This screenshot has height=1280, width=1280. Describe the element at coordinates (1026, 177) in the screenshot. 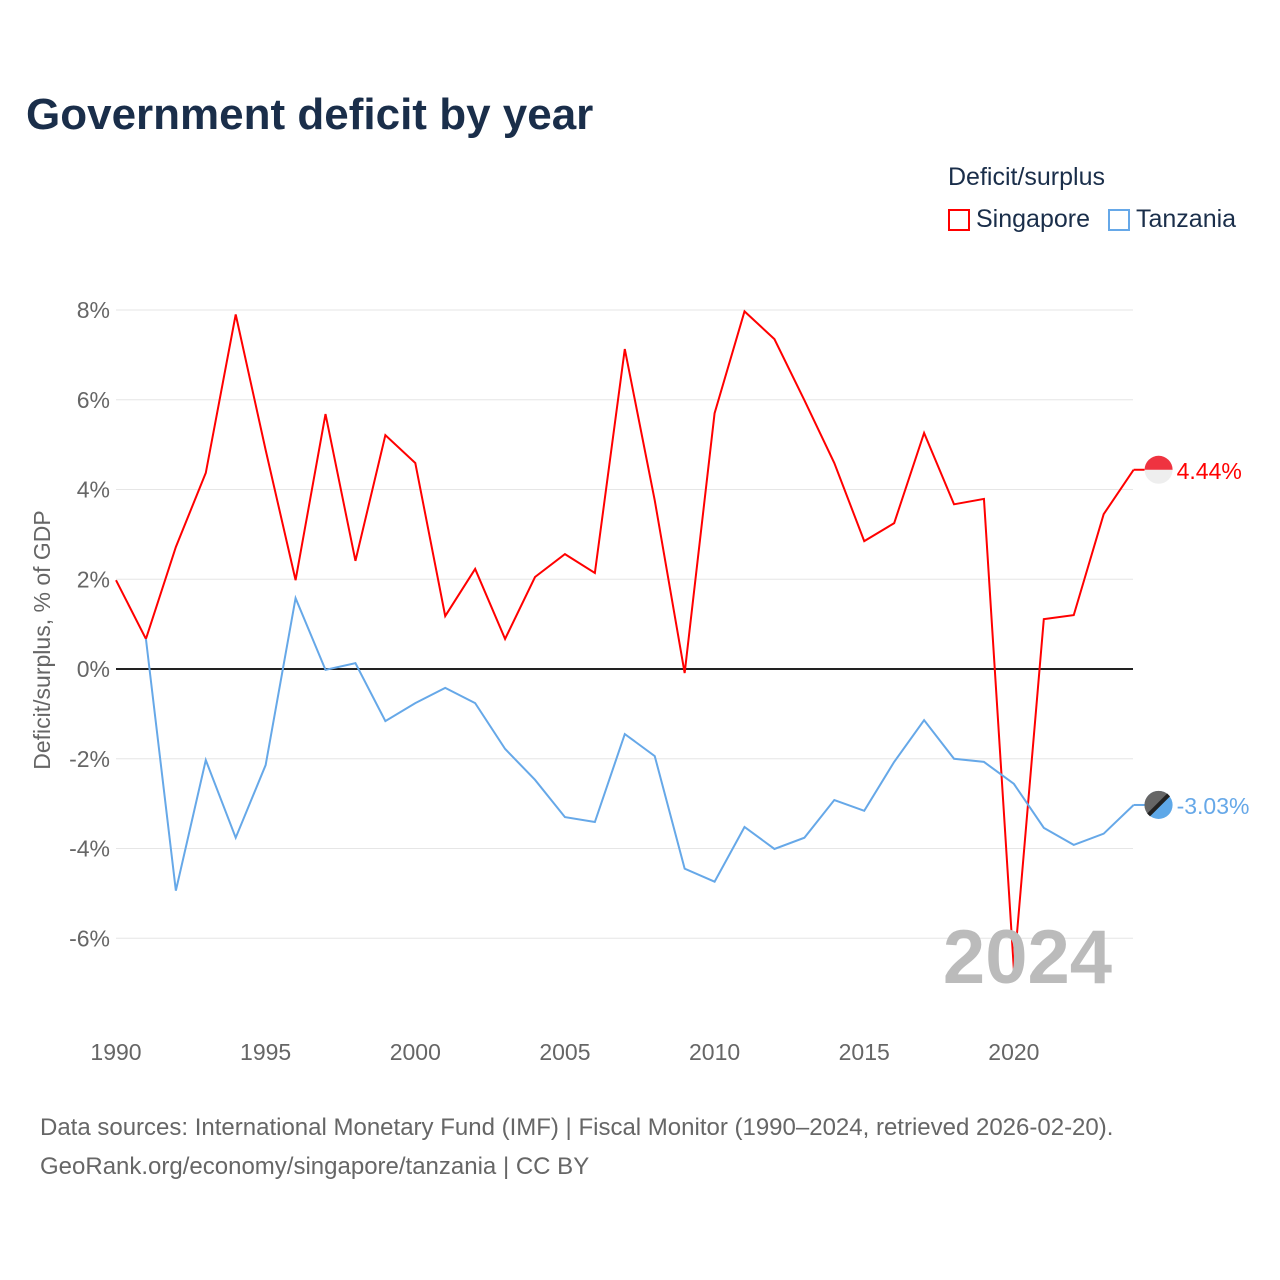

I see `legend-title: Deficit/surplus` at that location.